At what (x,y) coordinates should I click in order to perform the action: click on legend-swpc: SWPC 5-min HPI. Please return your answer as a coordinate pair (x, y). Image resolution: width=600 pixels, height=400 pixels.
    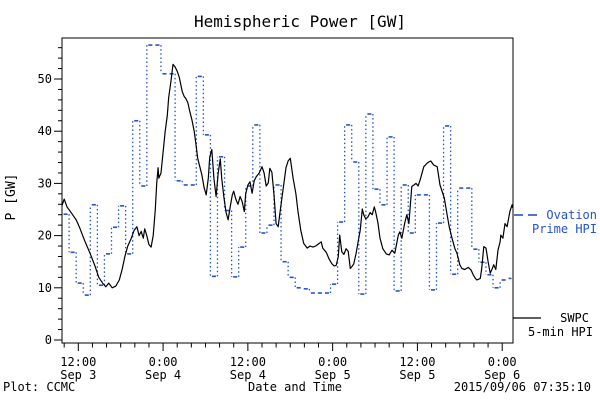
    Looking at the image, I should click on (553, 325).